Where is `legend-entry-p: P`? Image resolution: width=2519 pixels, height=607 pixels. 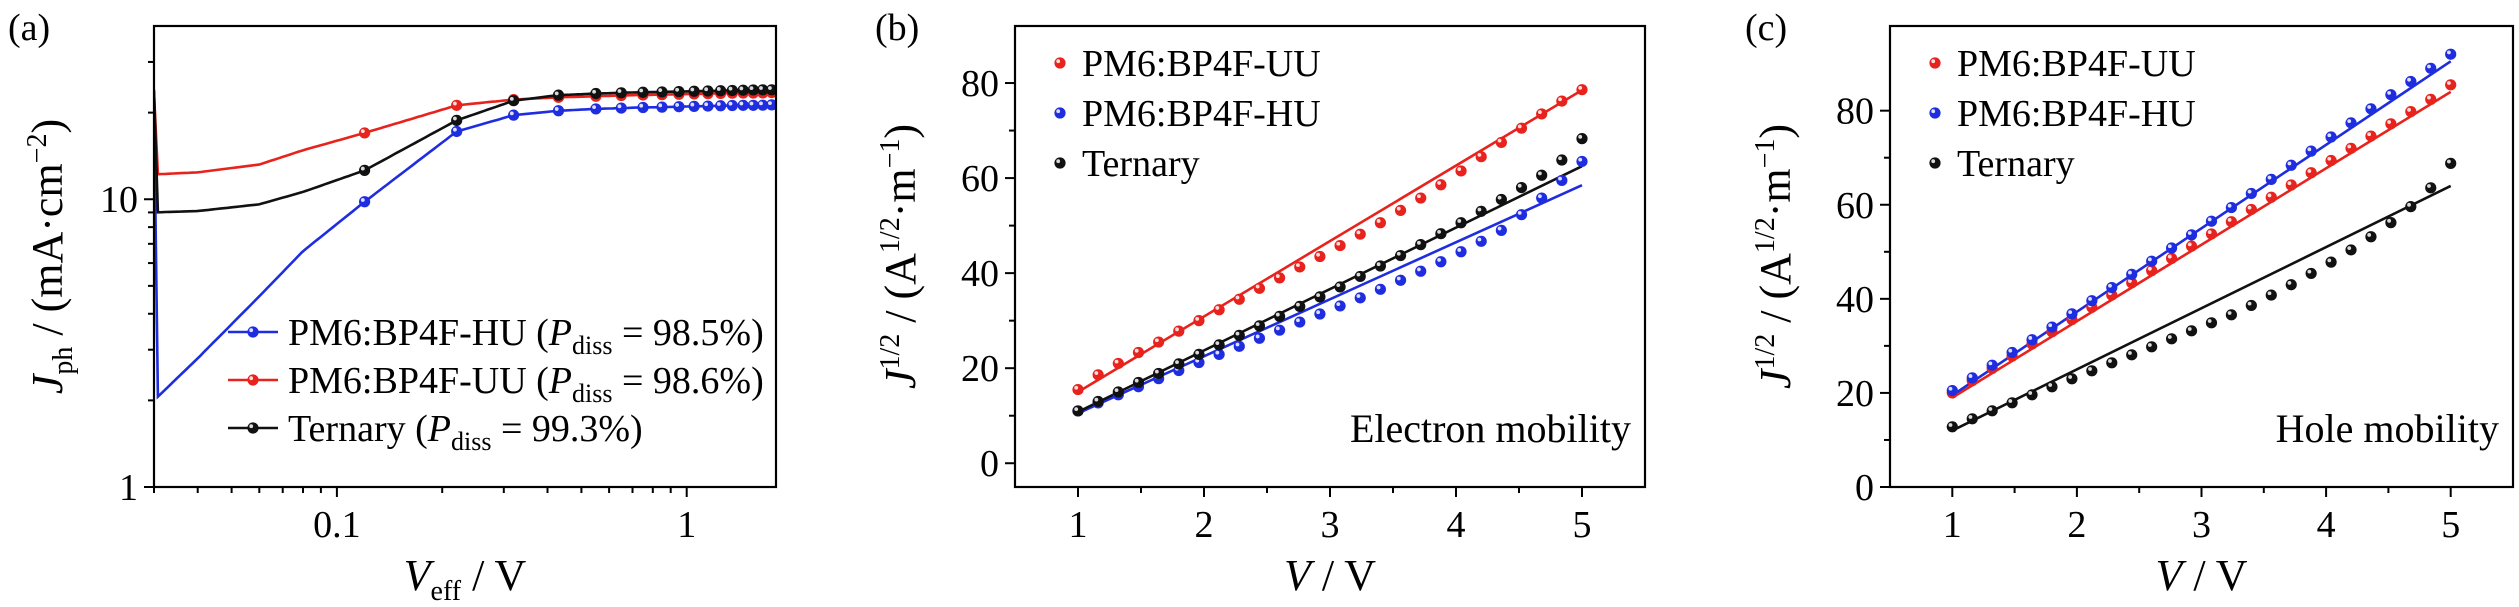 legend-entry-p: P is located at coordinates (560, 381).